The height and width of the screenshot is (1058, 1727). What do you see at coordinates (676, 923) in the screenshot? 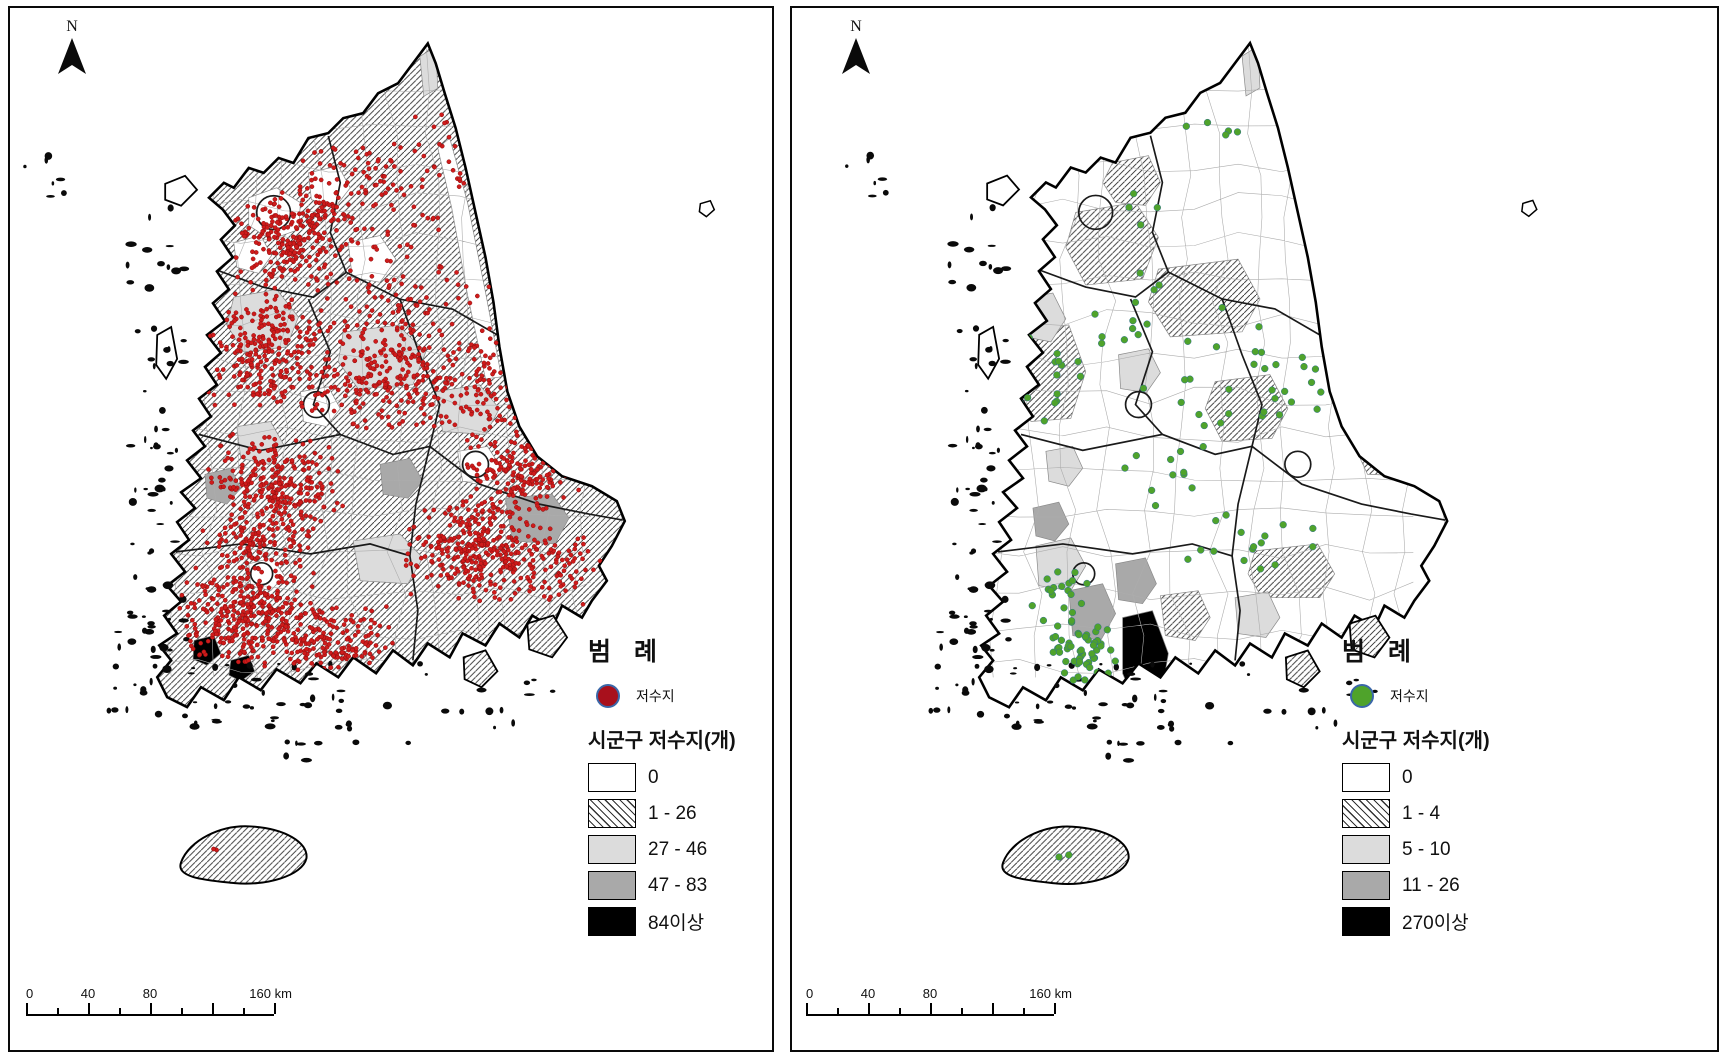
I see `class-label: 84이상` at bounding box center [676, 923].